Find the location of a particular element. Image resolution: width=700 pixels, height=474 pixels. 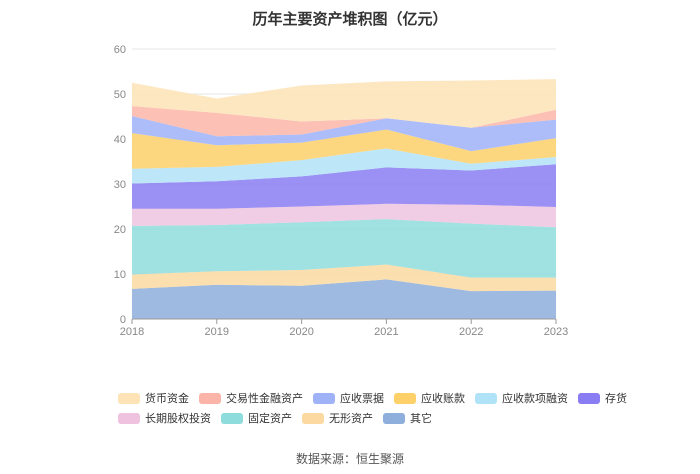

legend-label: 其它 is located at coordinates (421, 419).